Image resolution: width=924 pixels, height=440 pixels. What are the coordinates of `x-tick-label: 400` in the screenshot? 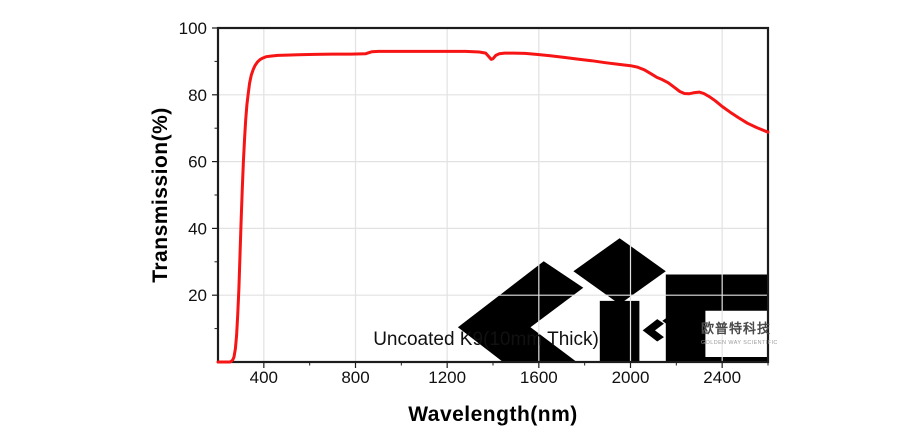 It's located at (264, 377).